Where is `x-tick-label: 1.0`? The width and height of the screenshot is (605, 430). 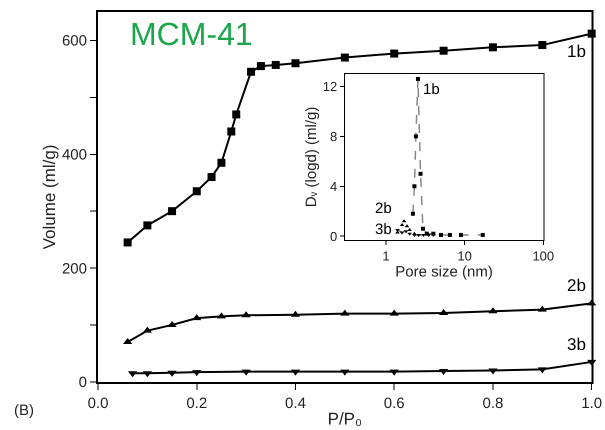
x-tick-label: 1.0 is located at coordinates (591, 403).